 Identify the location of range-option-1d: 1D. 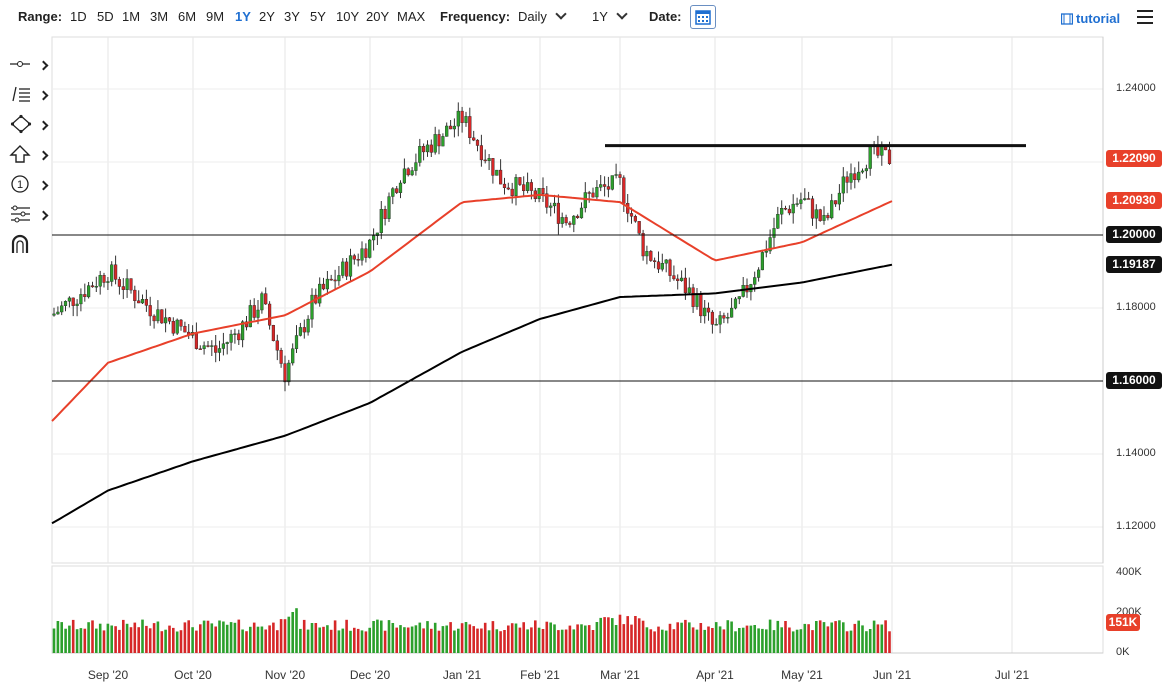
(78, 16).